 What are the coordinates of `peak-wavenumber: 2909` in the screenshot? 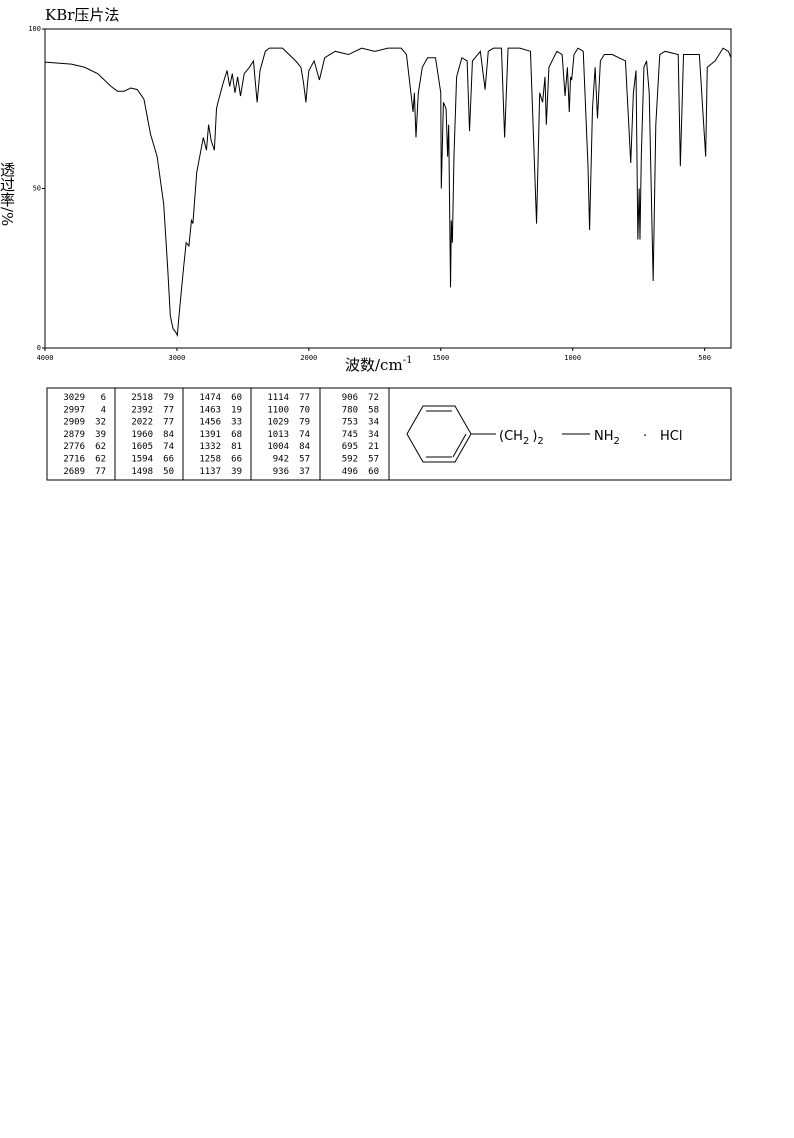 It's located at (74, 423).